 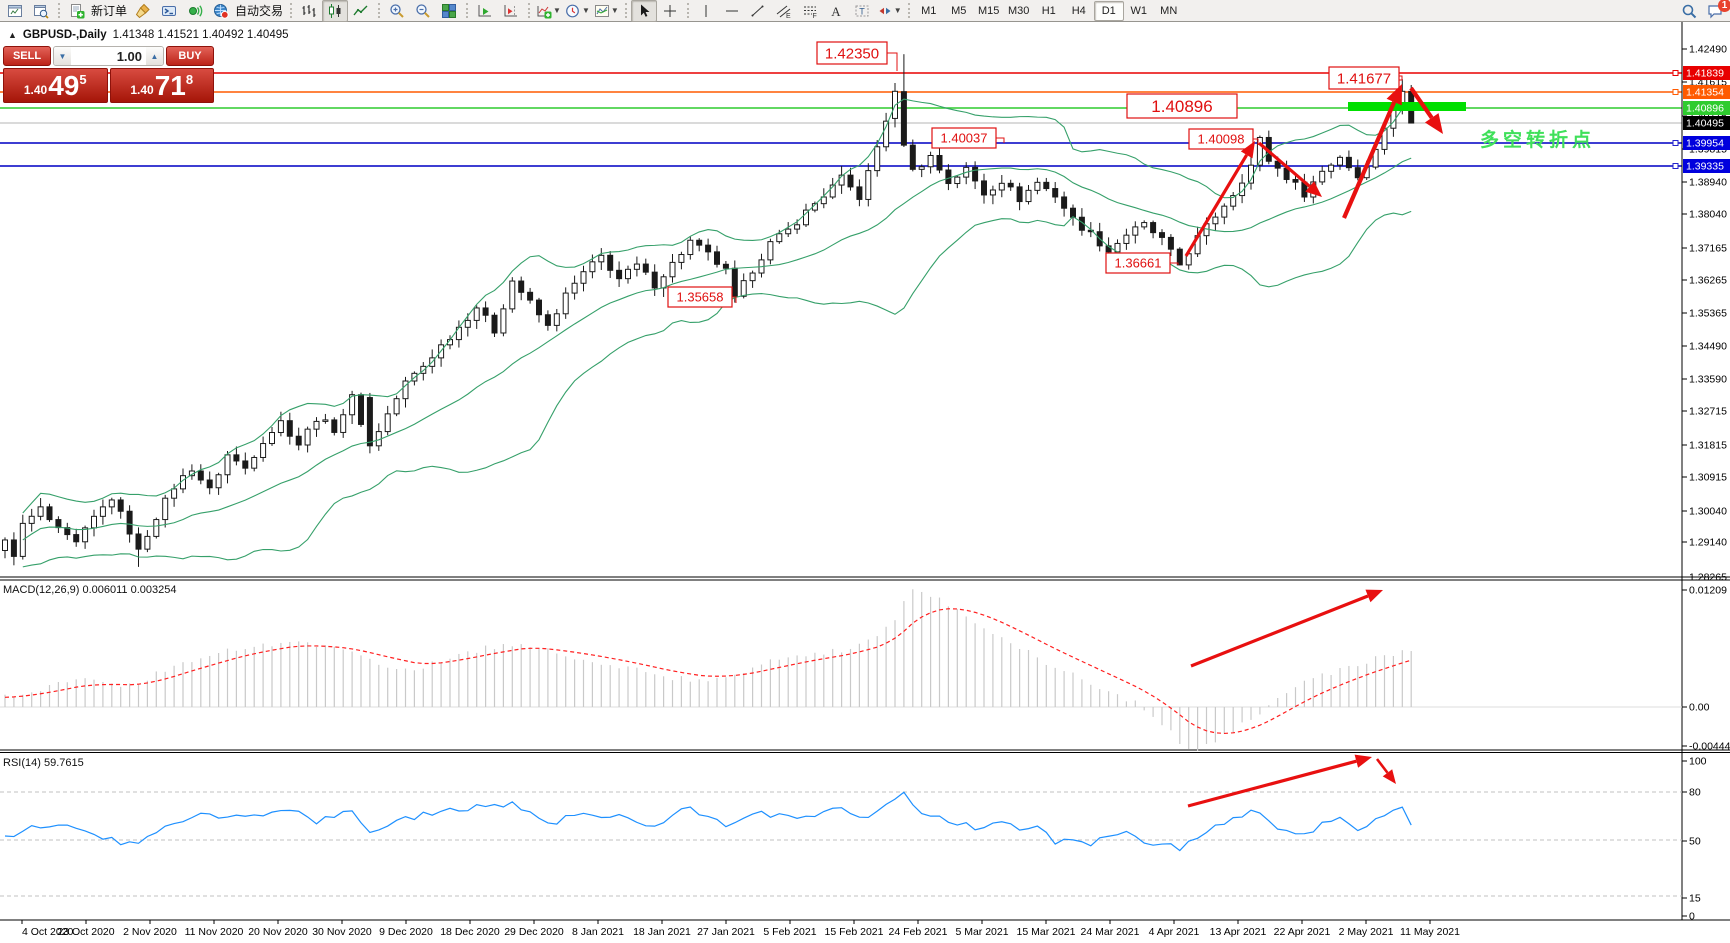 I want to click on zoom-out-button, so click(x=423, y=11).